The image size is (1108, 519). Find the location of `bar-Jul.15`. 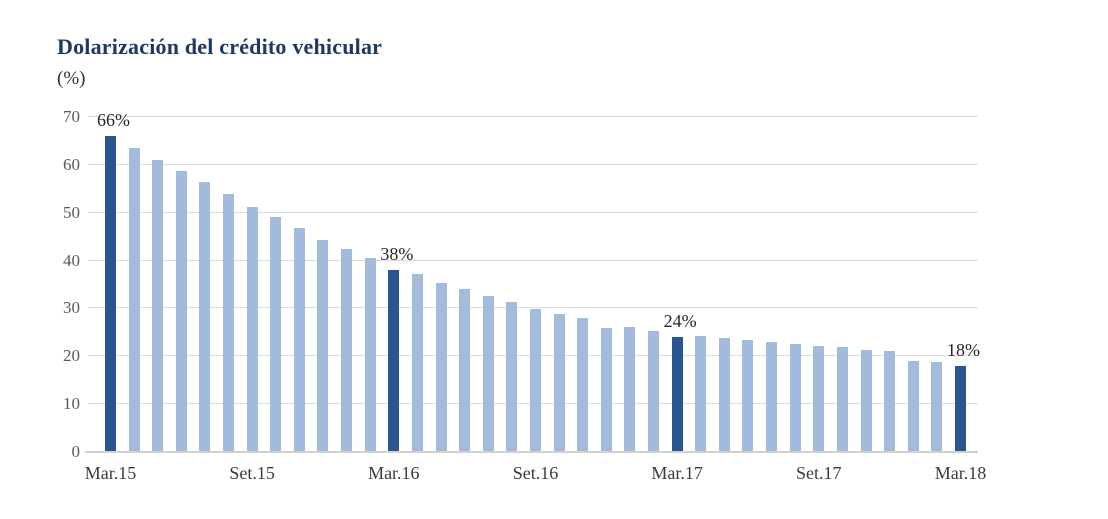

bar-Jul.15 is located at coordinates (205, 316).